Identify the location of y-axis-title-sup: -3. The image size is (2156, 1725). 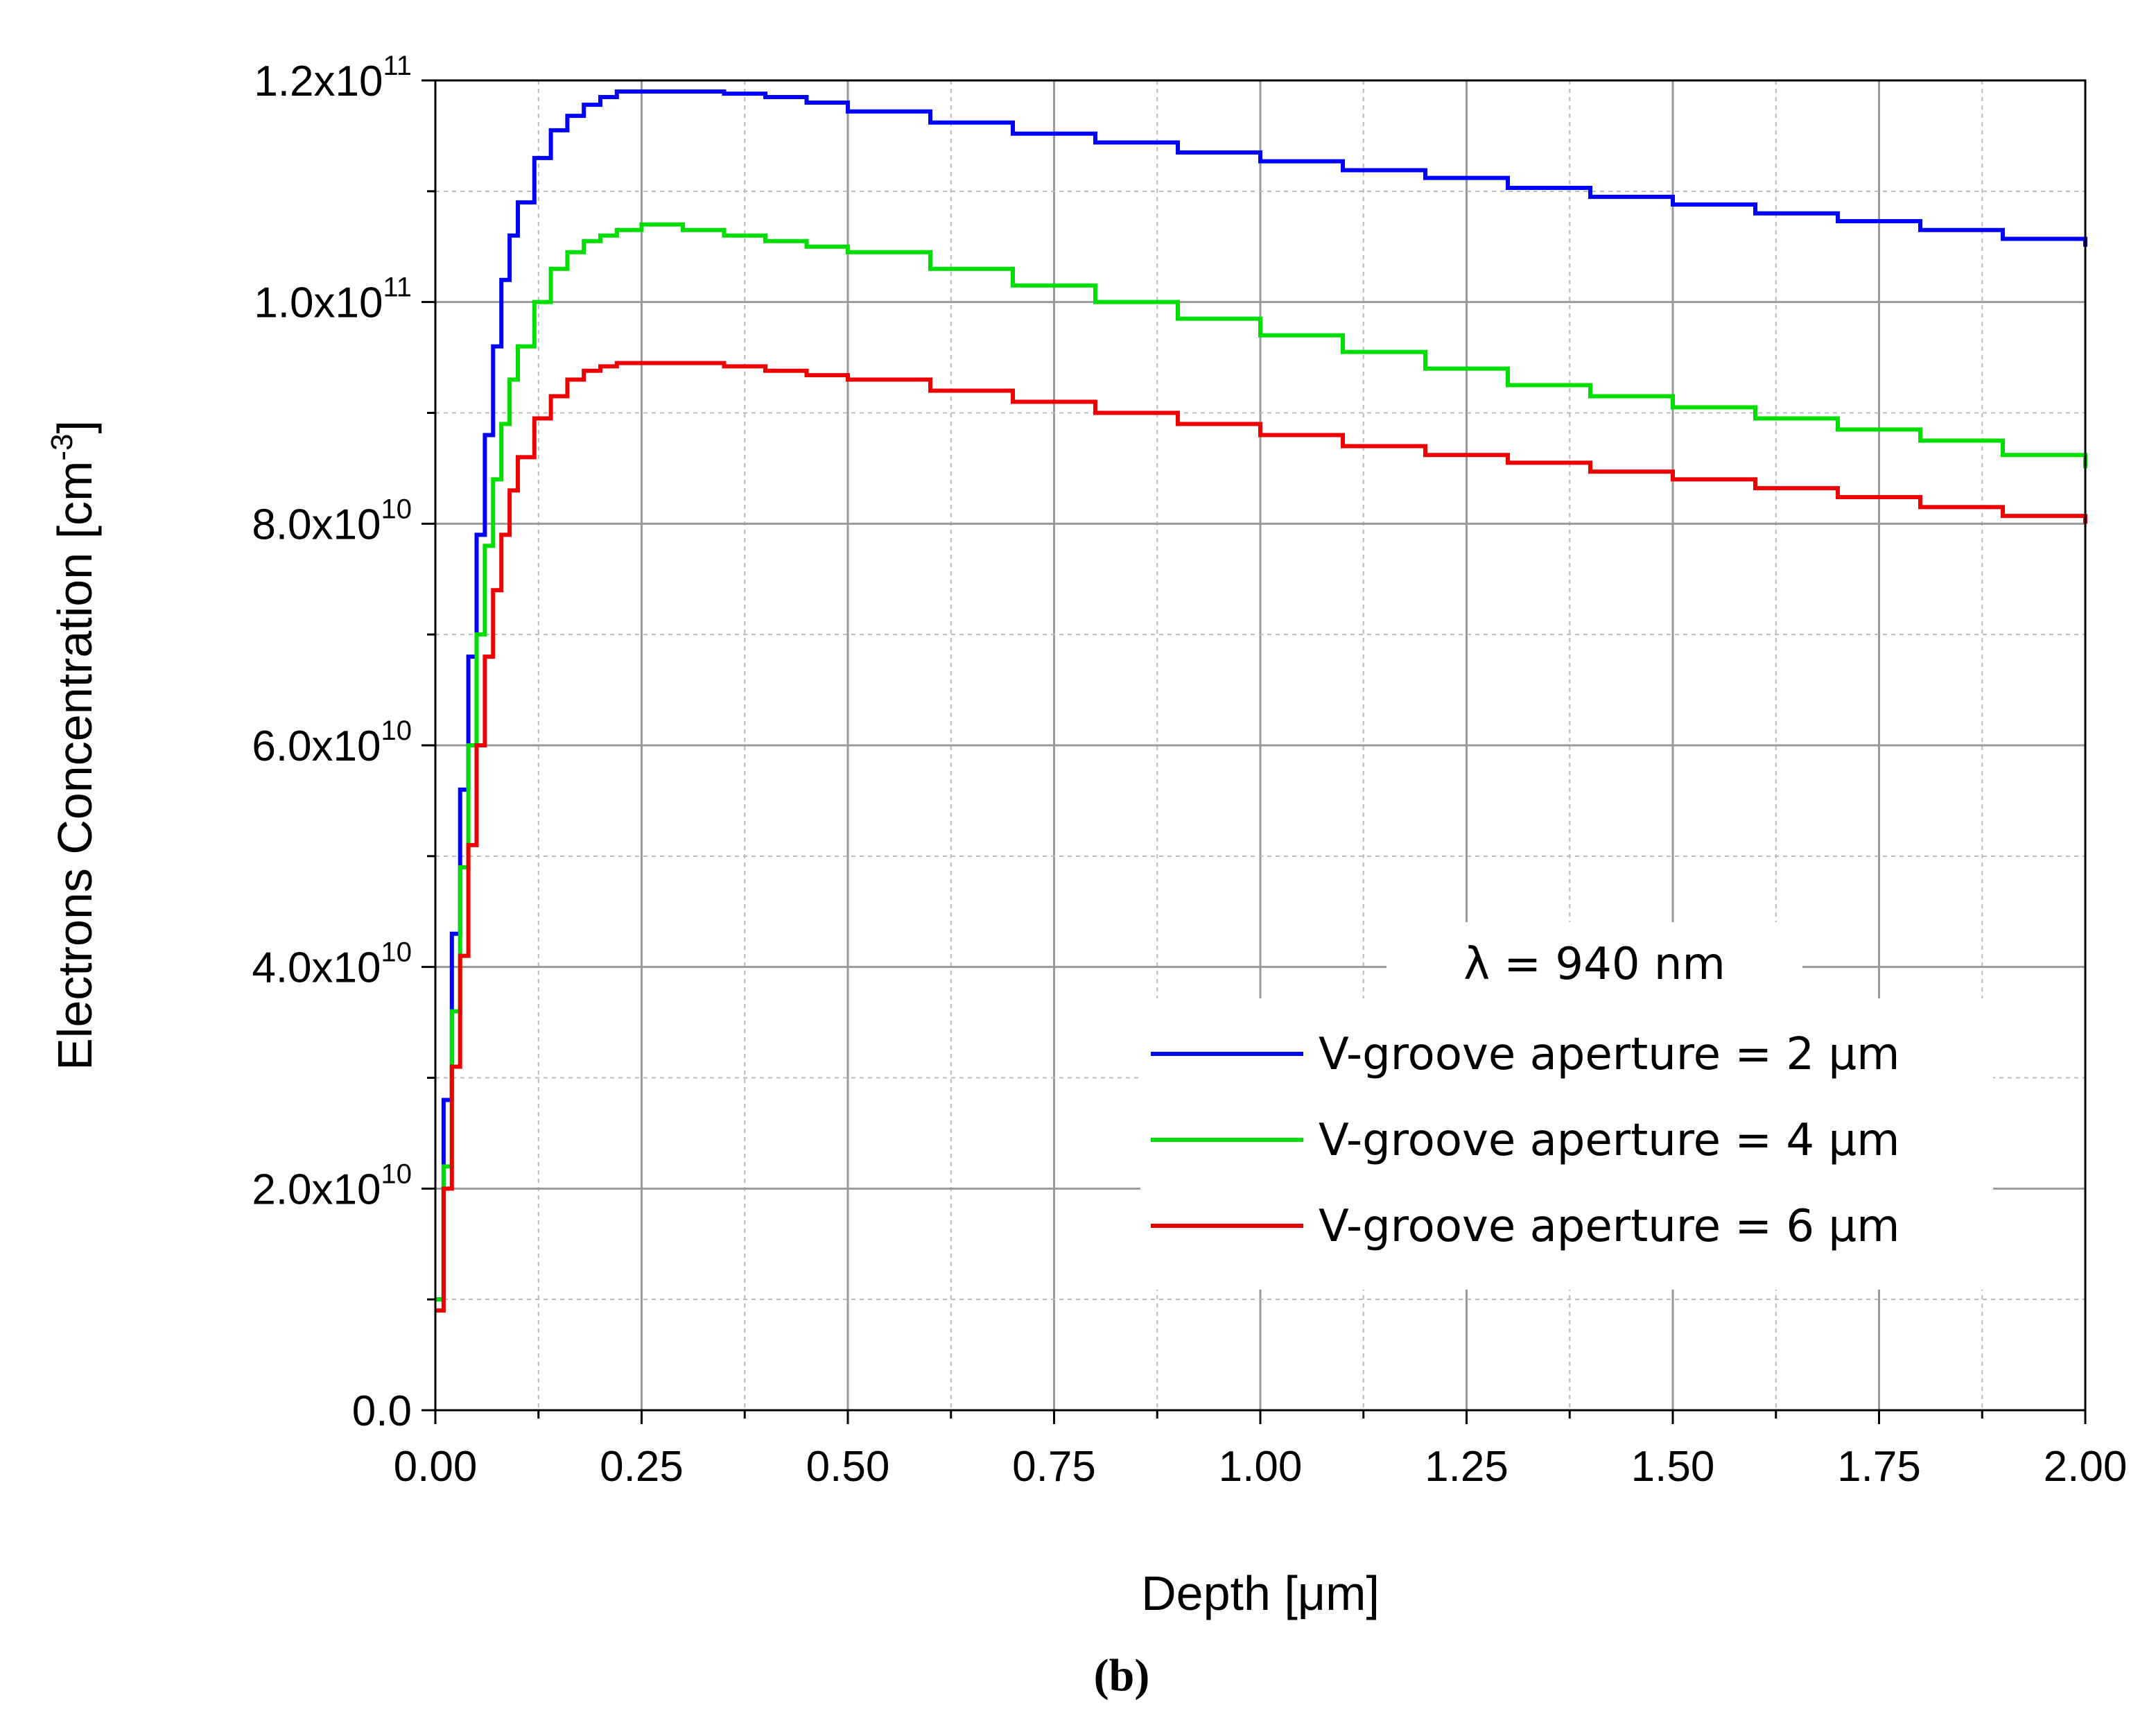
(62, 447).